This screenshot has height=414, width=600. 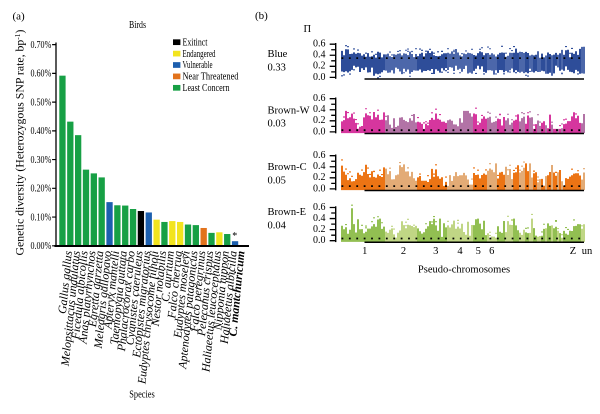 I want to click on svg-text: Brown-C, so click(x=287, y=167).